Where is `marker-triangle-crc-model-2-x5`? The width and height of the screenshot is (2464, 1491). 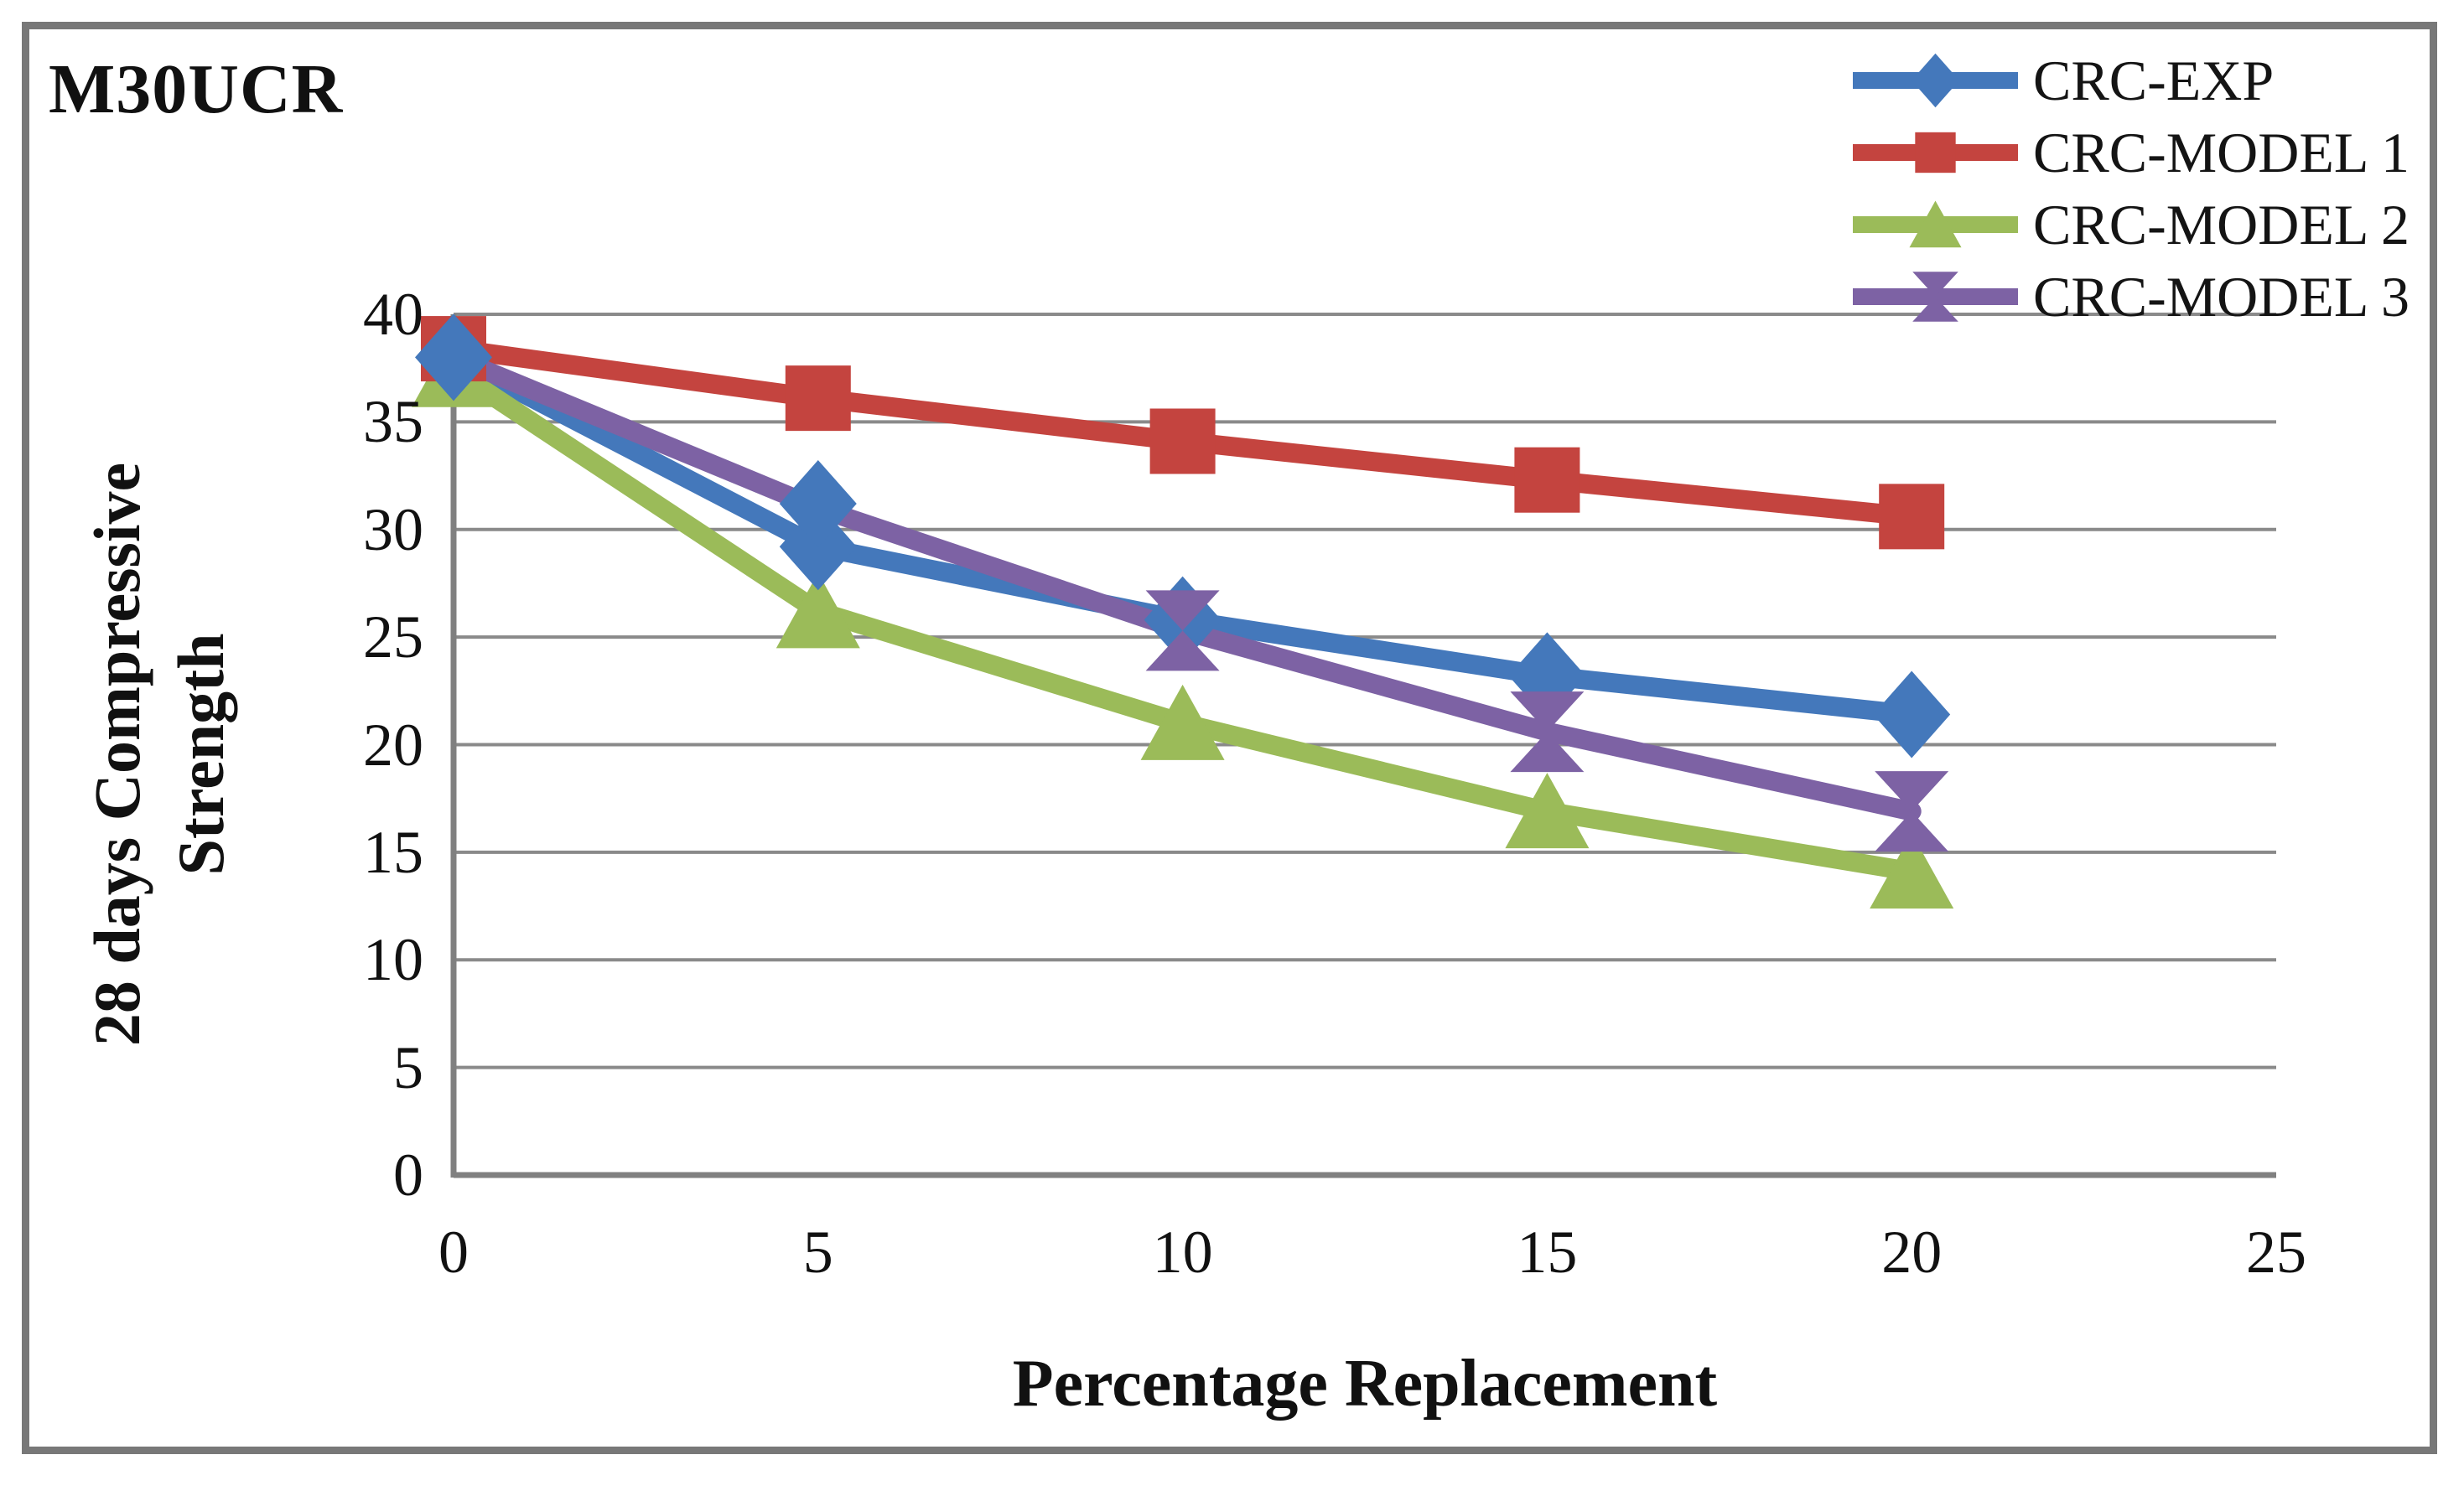
marker-triangle-crc-model-2-x5 is located at coordinates (818, 610).